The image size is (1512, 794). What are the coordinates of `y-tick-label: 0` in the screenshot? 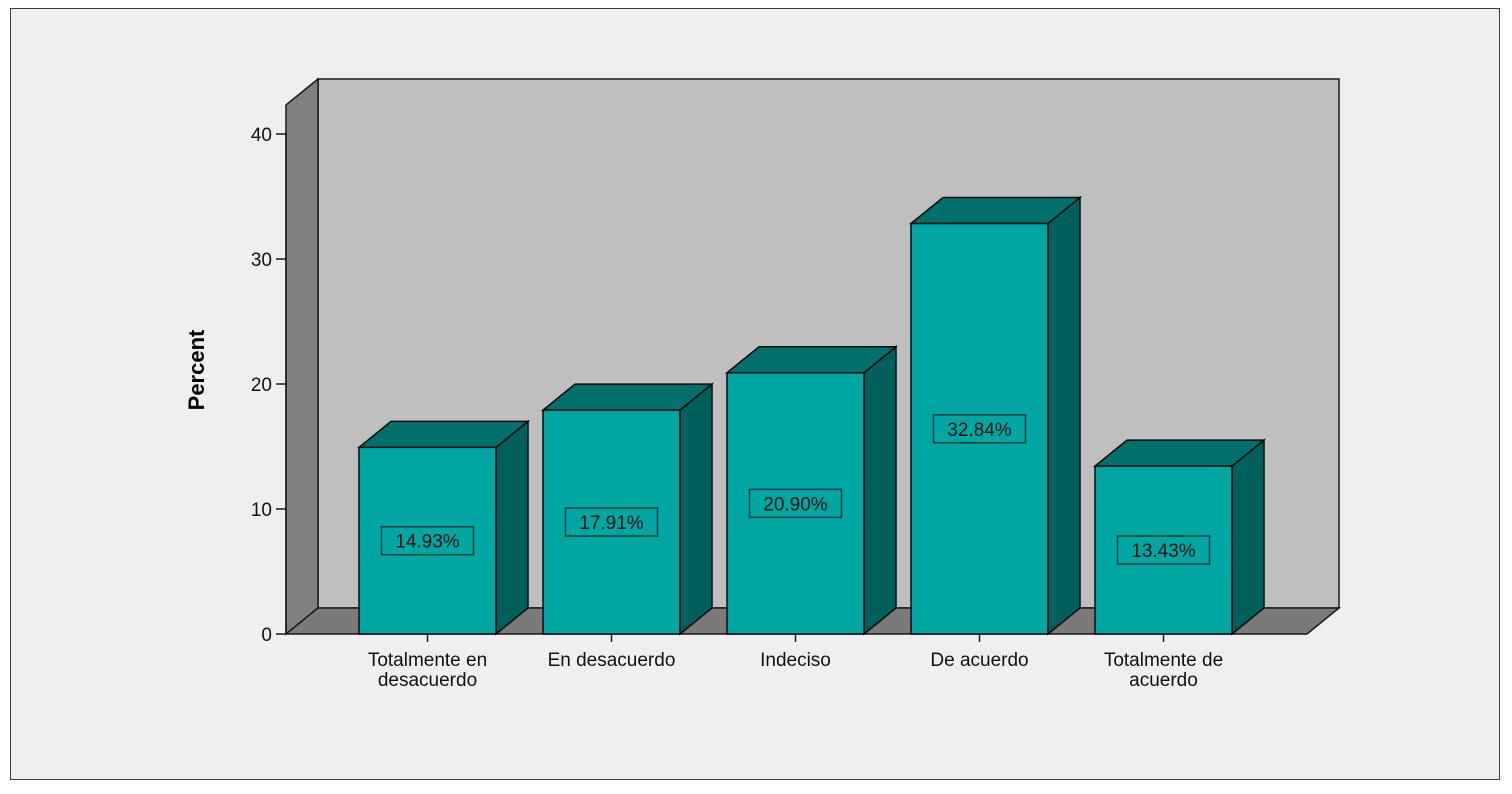 It's located at (266, 635).